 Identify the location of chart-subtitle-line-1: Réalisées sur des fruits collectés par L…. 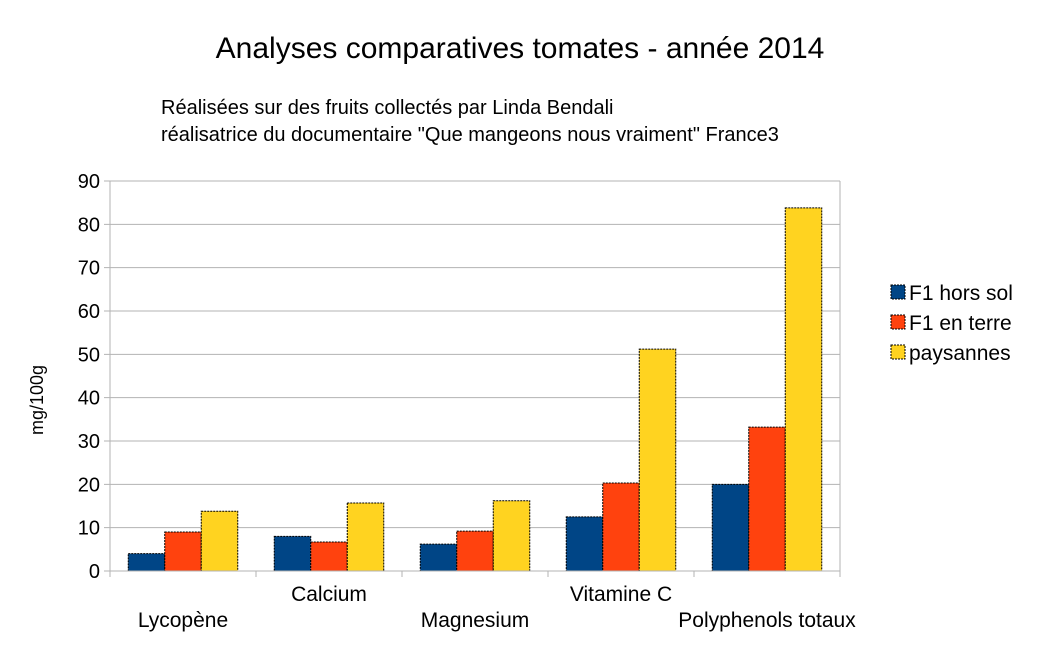
(387, 108).